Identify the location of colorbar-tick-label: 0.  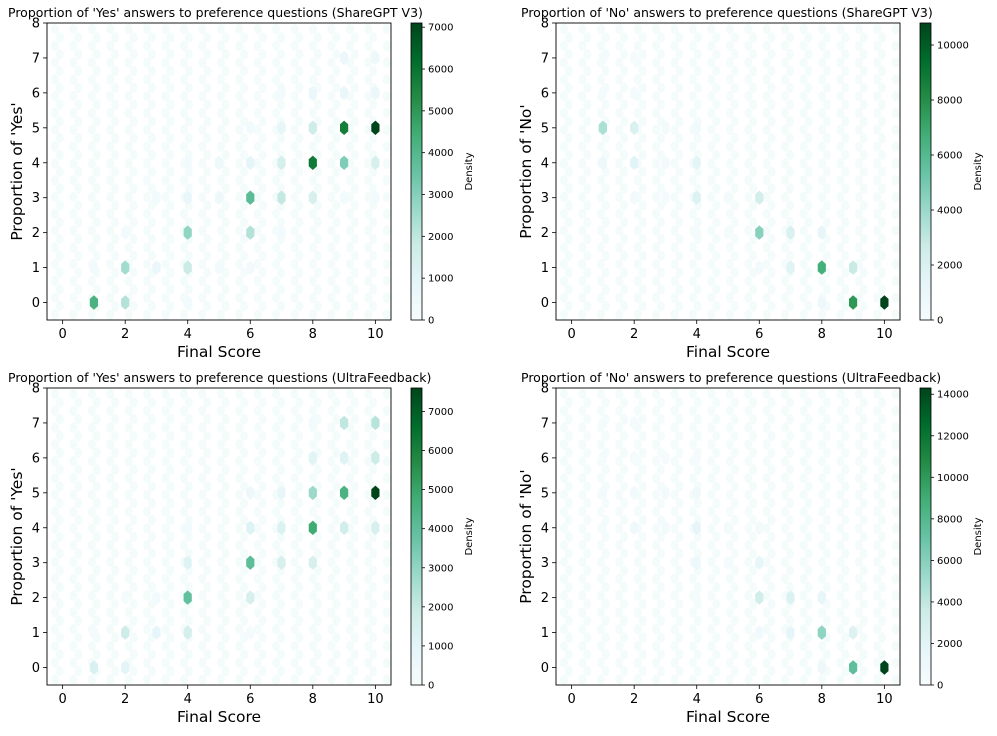
(940, 686).